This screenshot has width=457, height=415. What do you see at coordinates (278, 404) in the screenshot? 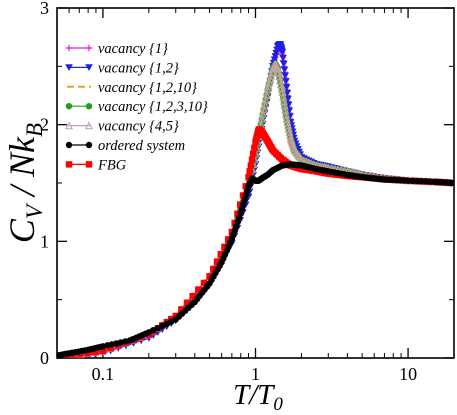
I see `x-axis-title-subscript: 0` at bounding box center [278, 404].